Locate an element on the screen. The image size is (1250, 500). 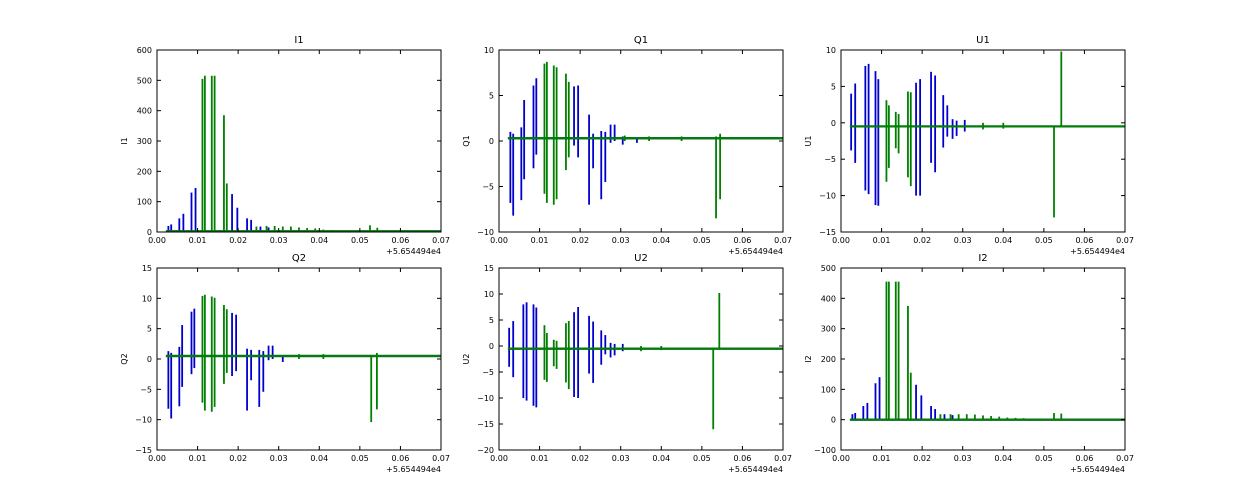
y-axis-label: I1 is located at coordinates (124, 140).